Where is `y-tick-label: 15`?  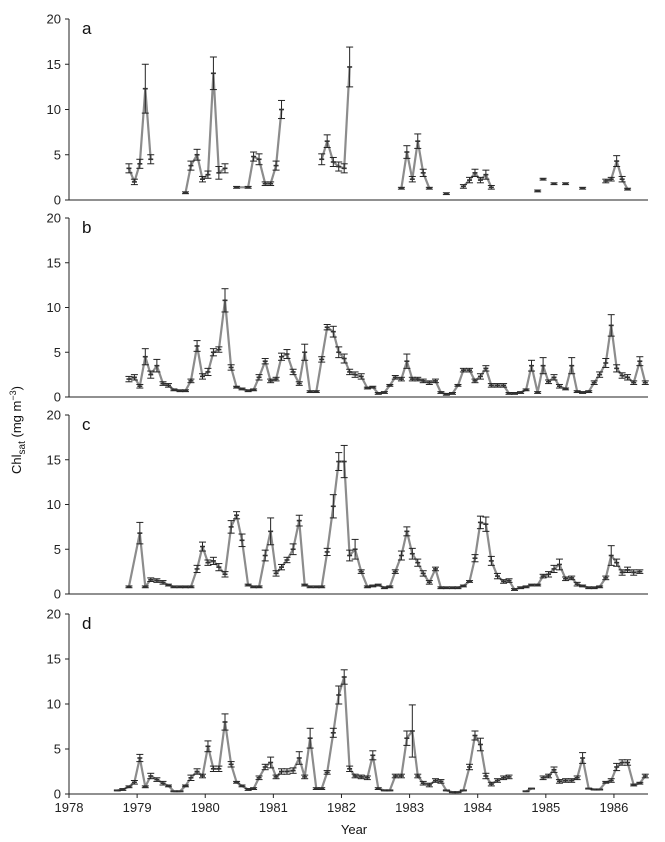 y-tick-label: 15 is located at coordinates (54, 64).